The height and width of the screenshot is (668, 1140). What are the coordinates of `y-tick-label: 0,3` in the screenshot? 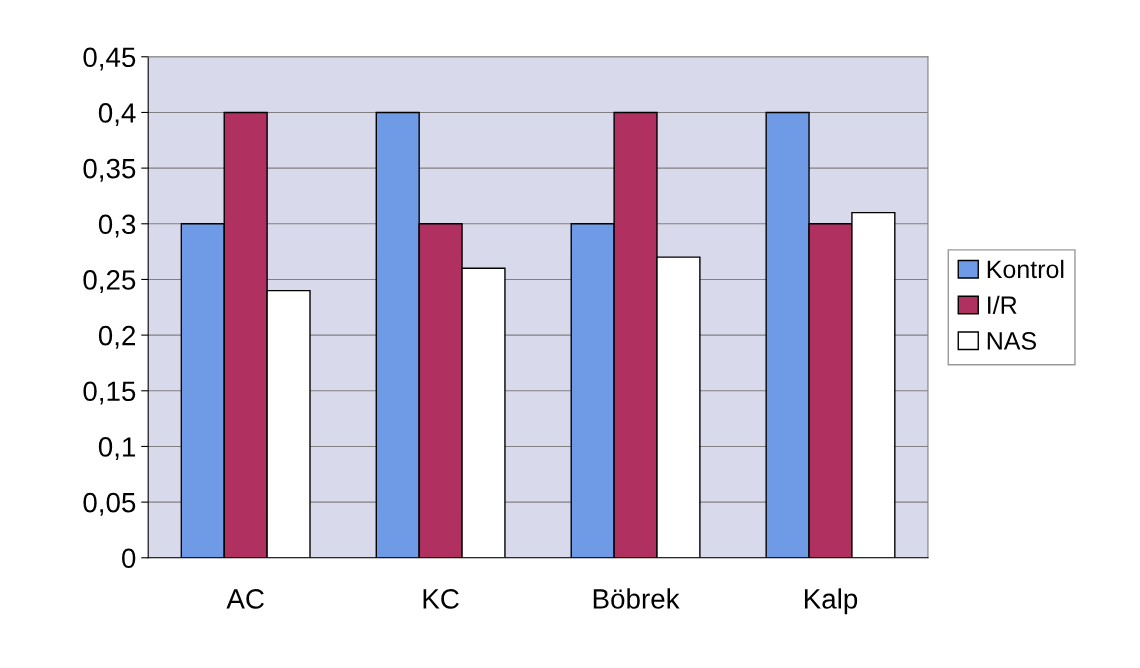 It's located at (117, 226).